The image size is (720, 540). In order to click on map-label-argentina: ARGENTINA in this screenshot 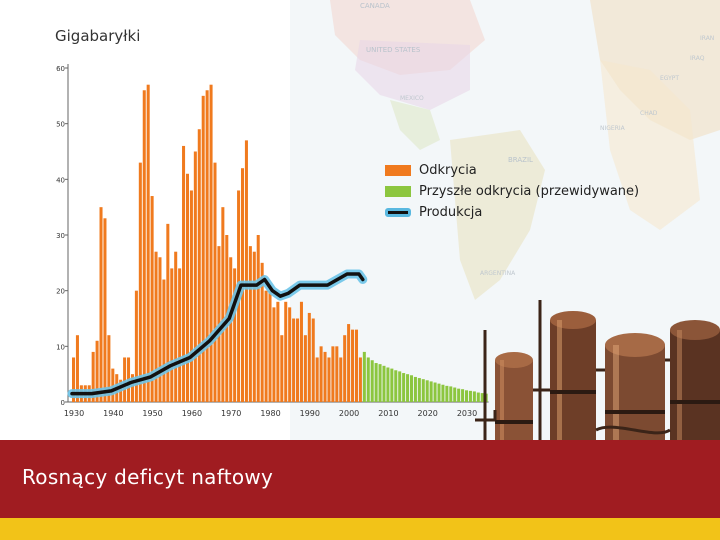, I will do `click(498, 273)`.